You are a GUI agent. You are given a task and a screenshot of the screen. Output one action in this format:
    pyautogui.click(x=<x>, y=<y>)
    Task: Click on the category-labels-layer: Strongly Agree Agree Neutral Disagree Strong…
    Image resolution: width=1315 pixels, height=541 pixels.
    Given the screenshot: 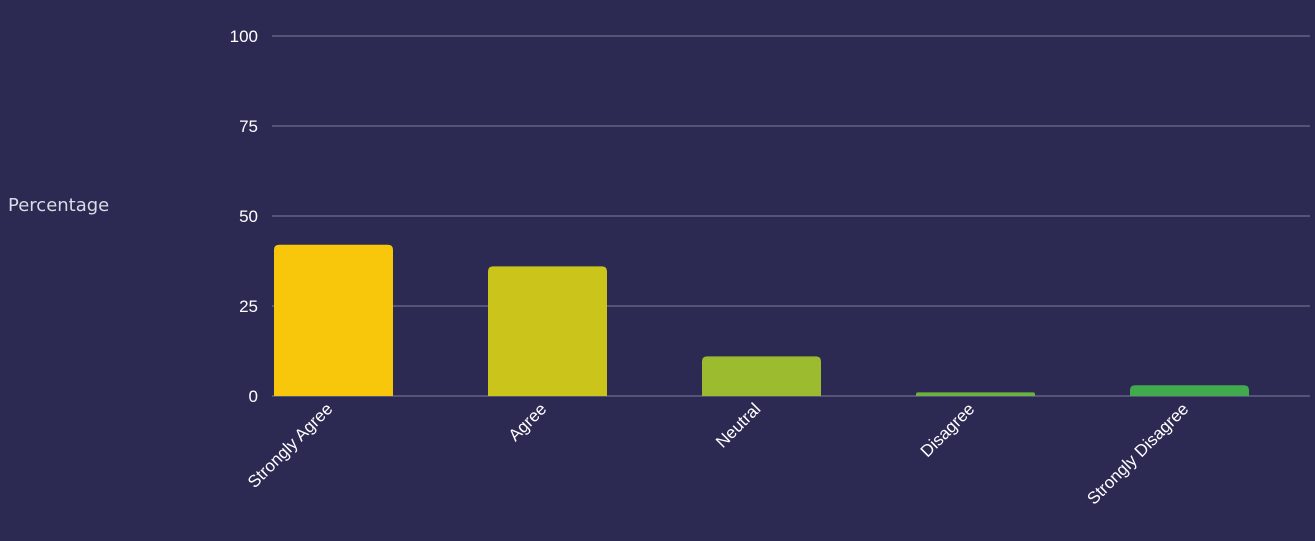 What is the action you would take?
    pyautogui.click(x=718, y=453)
    